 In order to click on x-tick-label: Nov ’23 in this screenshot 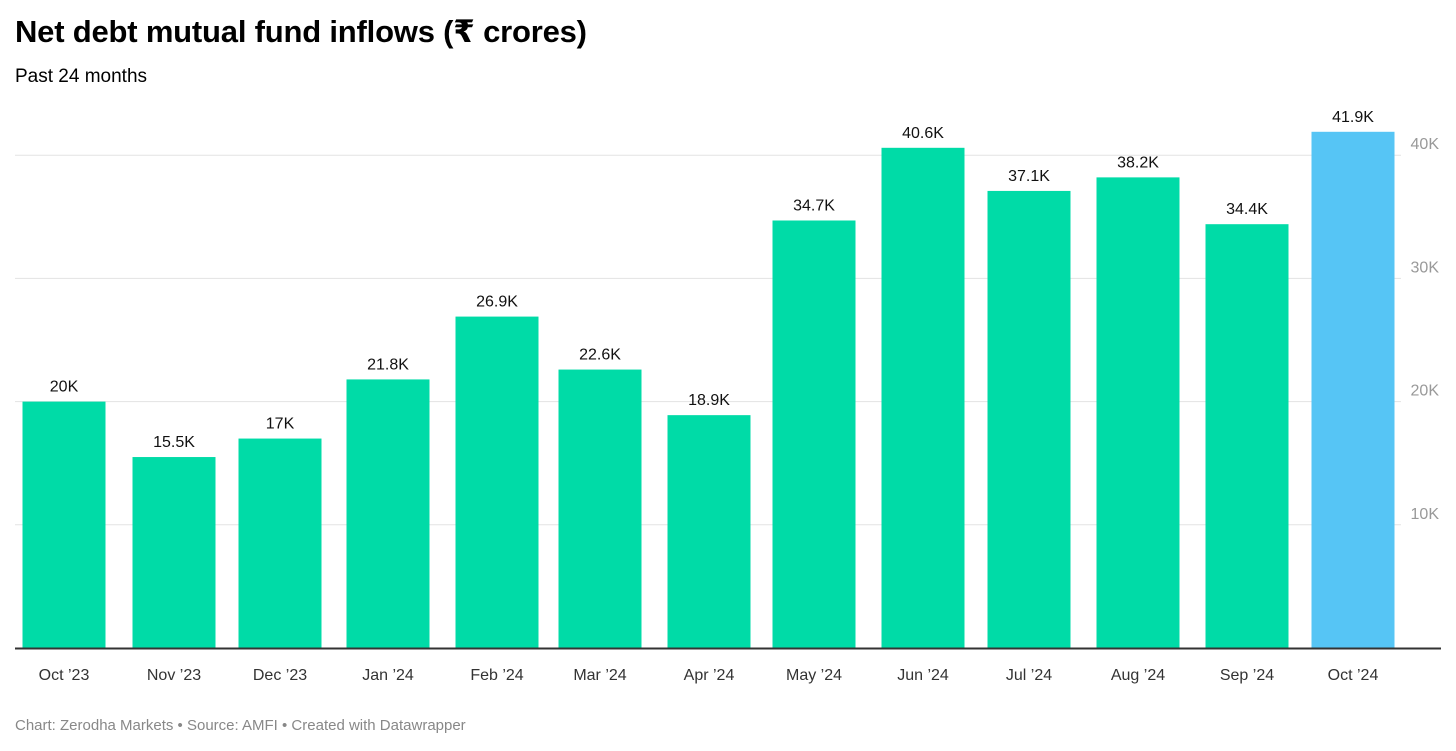, I will do `click(174, 675)`.